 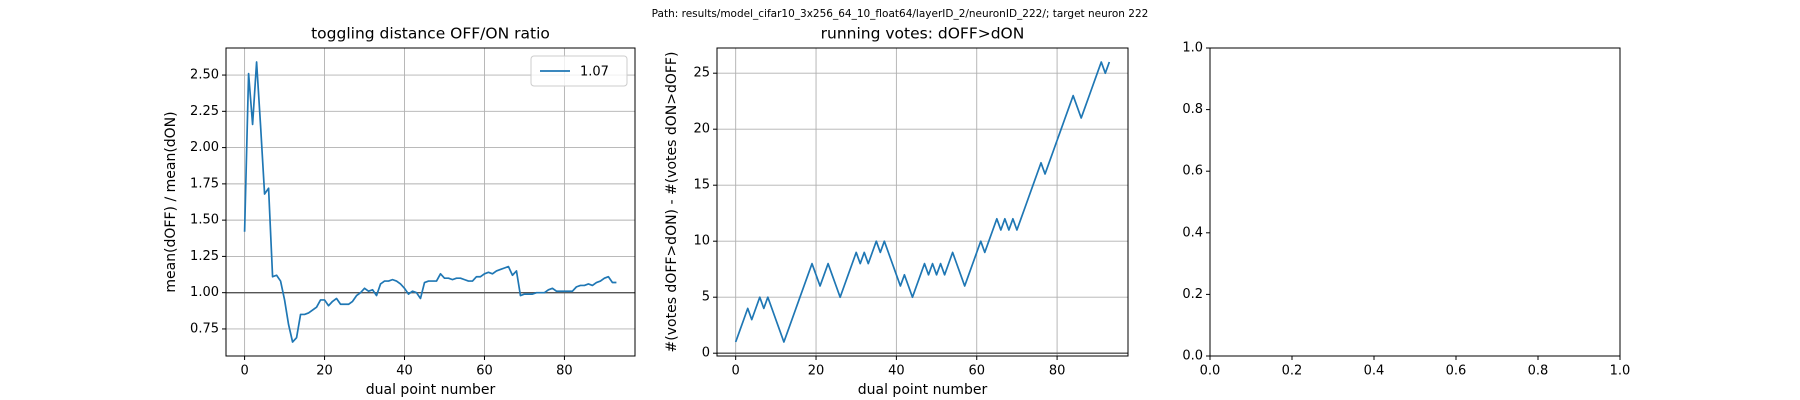 What do you see at coordinates (701, 129) in the screenshot?
I see `y-tick-label: 20` at bounding box center [701, 129].